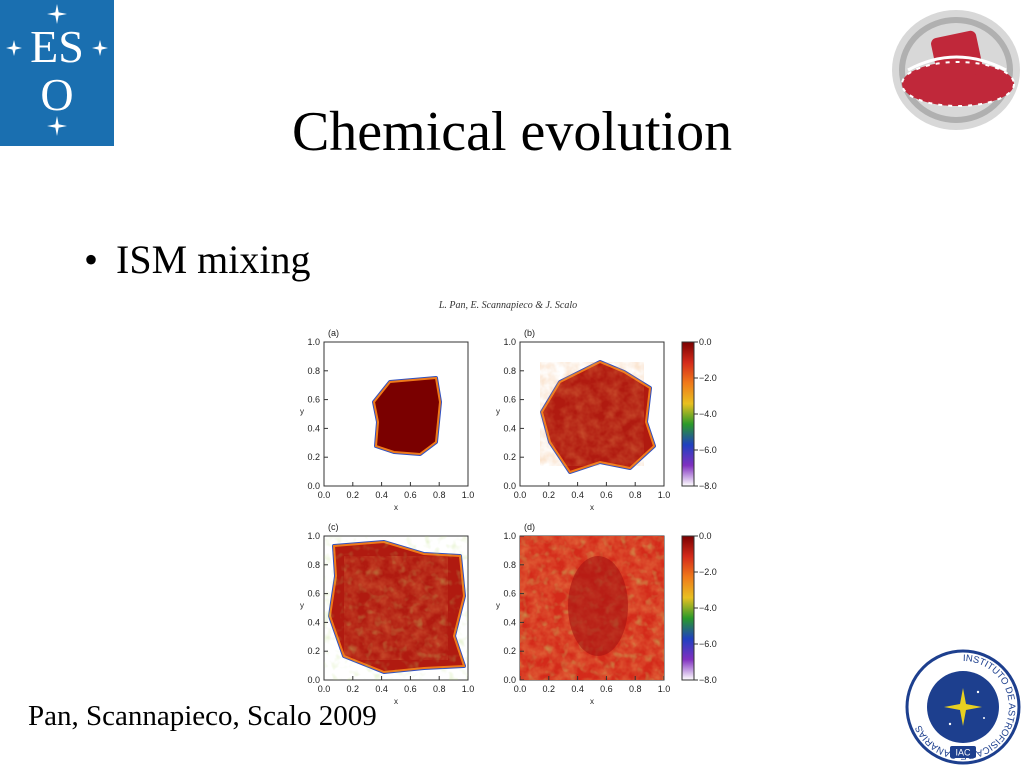  Describe the element at coordinates (508, 305) in the screenshot. I see `figure-author-line: L. Pan, E. Scannapieco & J. Scalo` at that location.